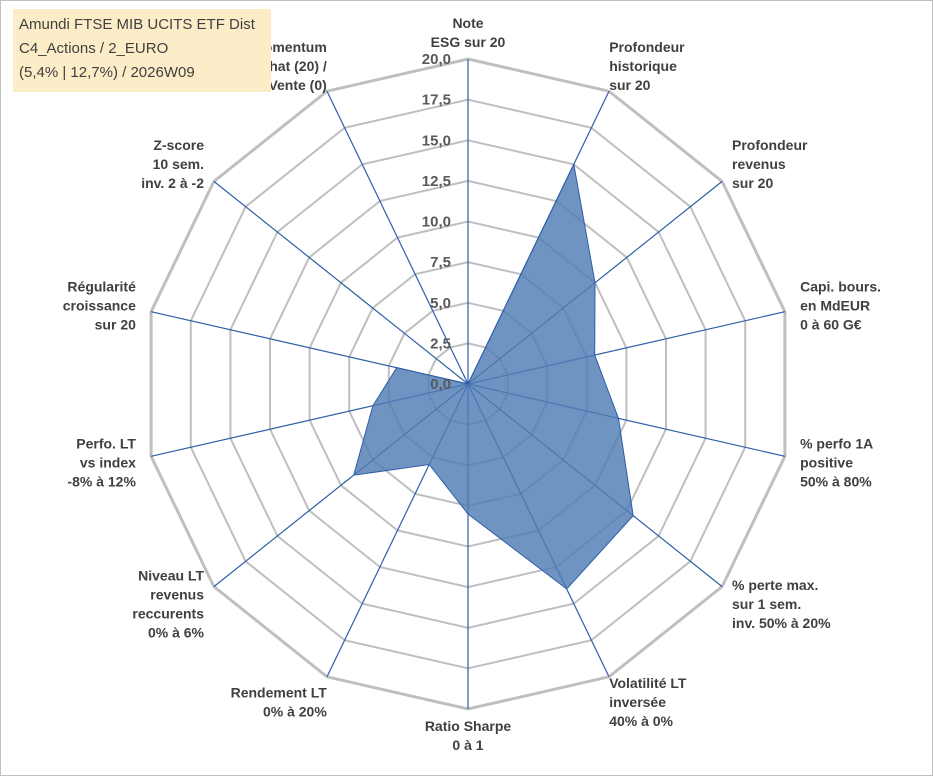  What do you see at coordinates (172, 183) in the screenshot?
I see `axis-label-line: inv. 2 à -2` at bounding box center [172, 183].